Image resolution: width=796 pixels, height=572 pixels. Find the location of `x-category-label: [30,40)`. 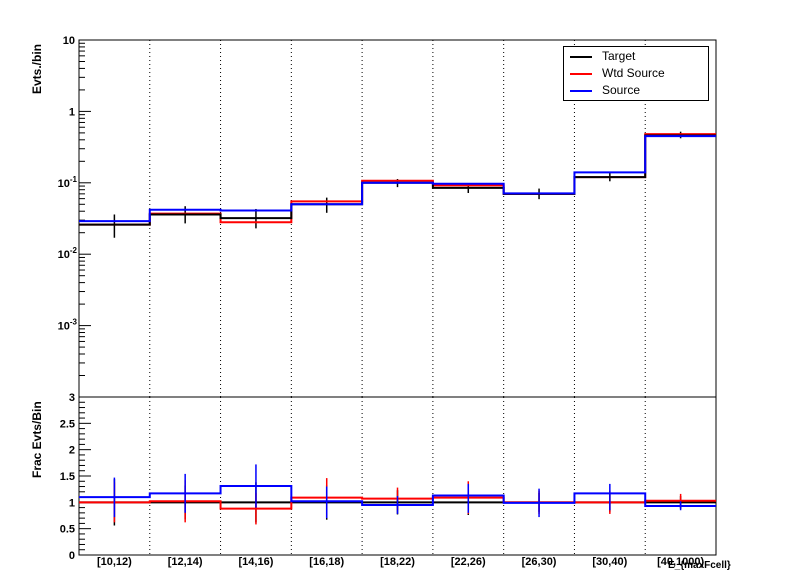

x-category-label: [30,40) is located at coordinates (610, 562).